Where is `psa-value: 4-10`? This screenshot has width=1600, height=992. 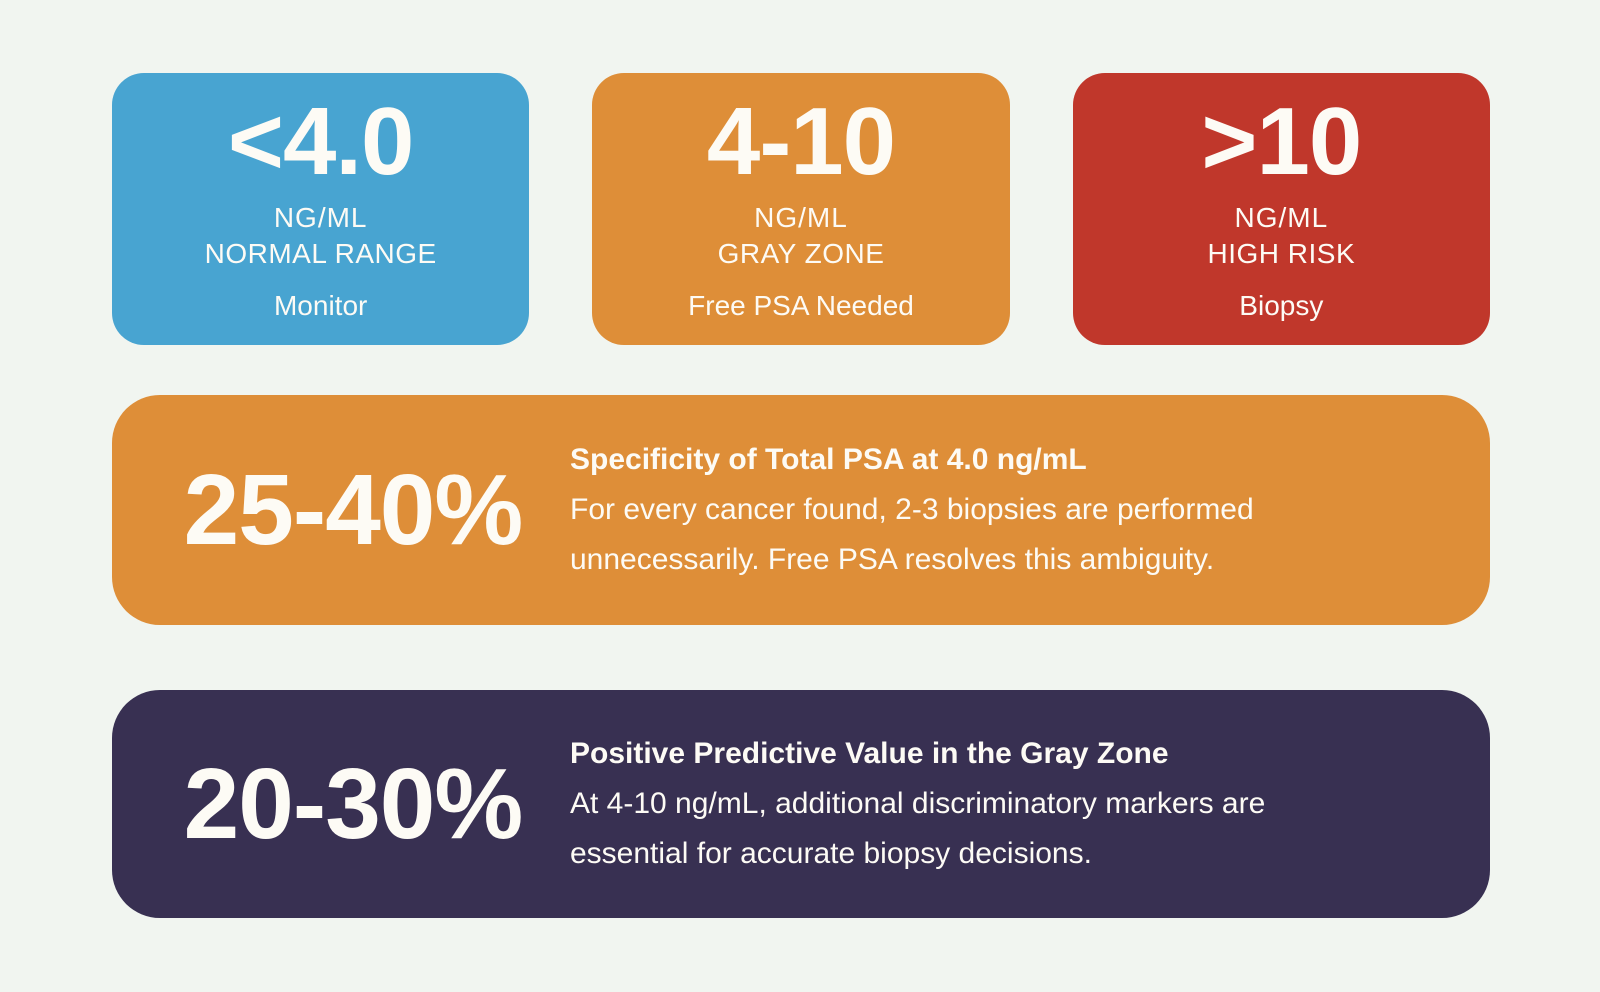
psa-value: 4-10 is located at coordinates (801, 141).